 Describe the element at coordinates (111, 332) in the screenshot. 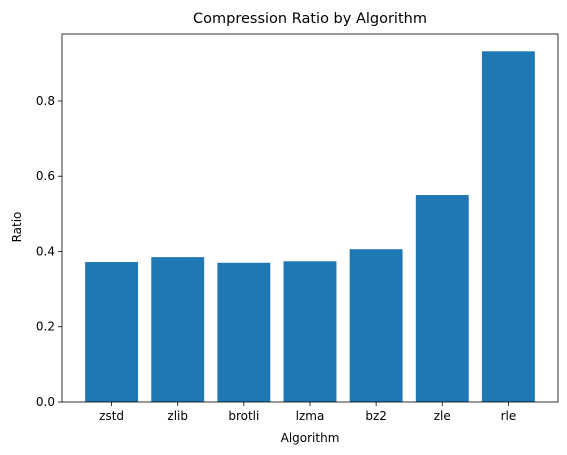

I see `bar-zstd` at that location.